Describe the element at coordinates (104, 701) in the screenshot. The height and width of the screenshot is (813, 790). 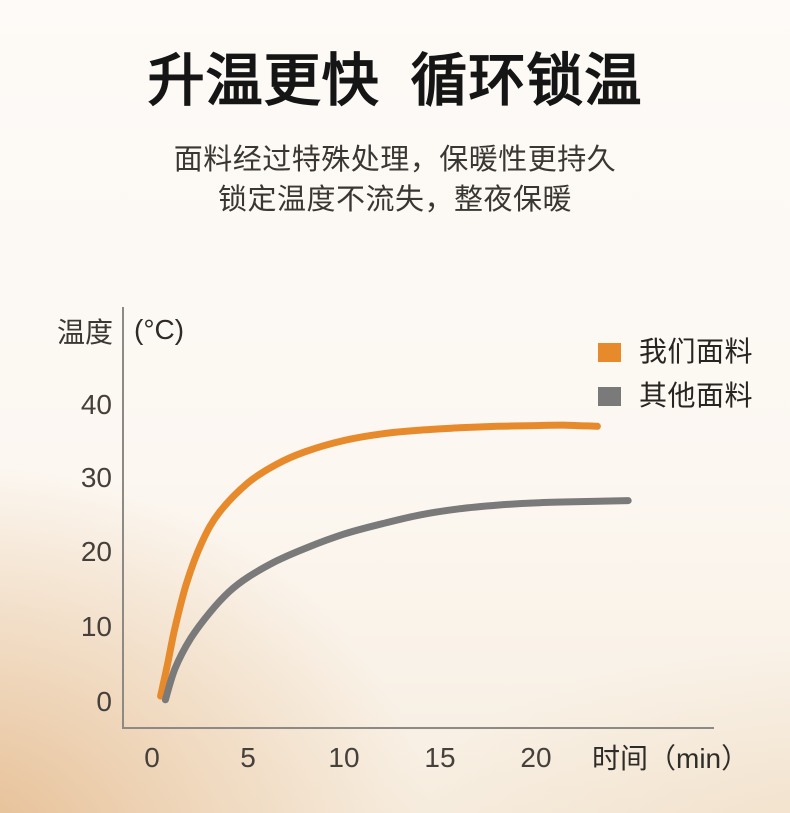
I see `y-tick-0: 0` at that location.